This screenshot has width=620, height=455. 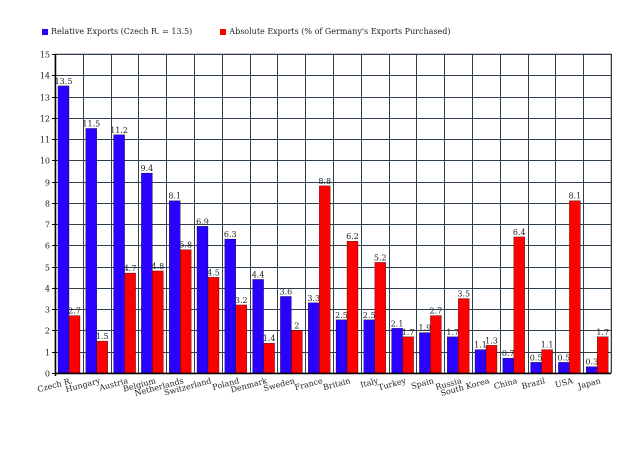 I want to click on y-tick-label: 15, so click(x=45, y=55).